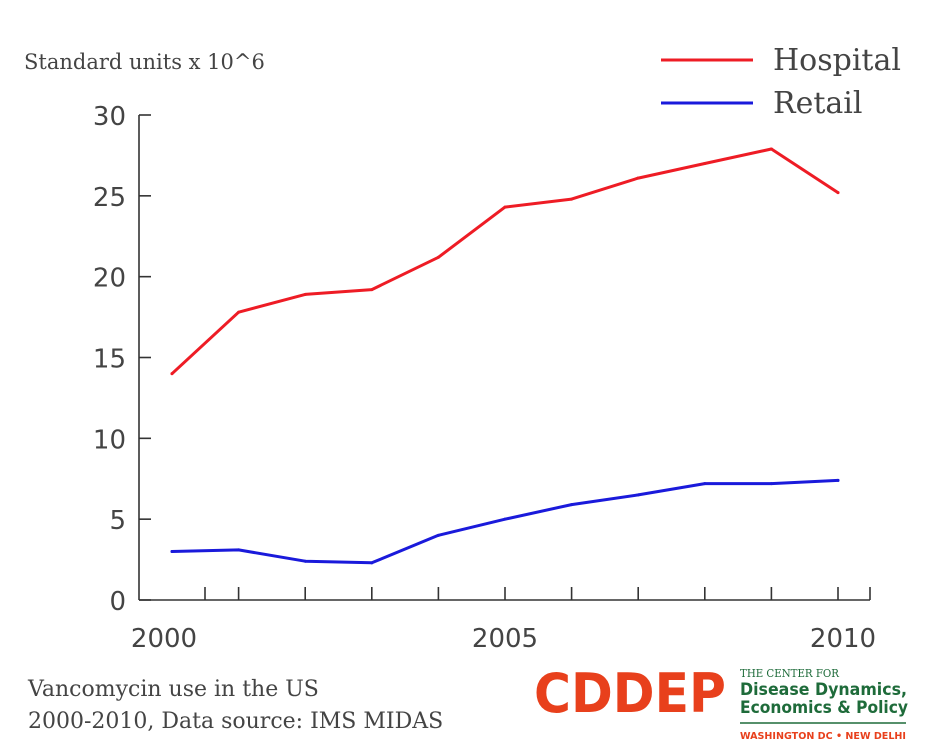 The width and height of the screenshot is (927, 751). I want to click on y-tick-label: 15, so click(109, 360).